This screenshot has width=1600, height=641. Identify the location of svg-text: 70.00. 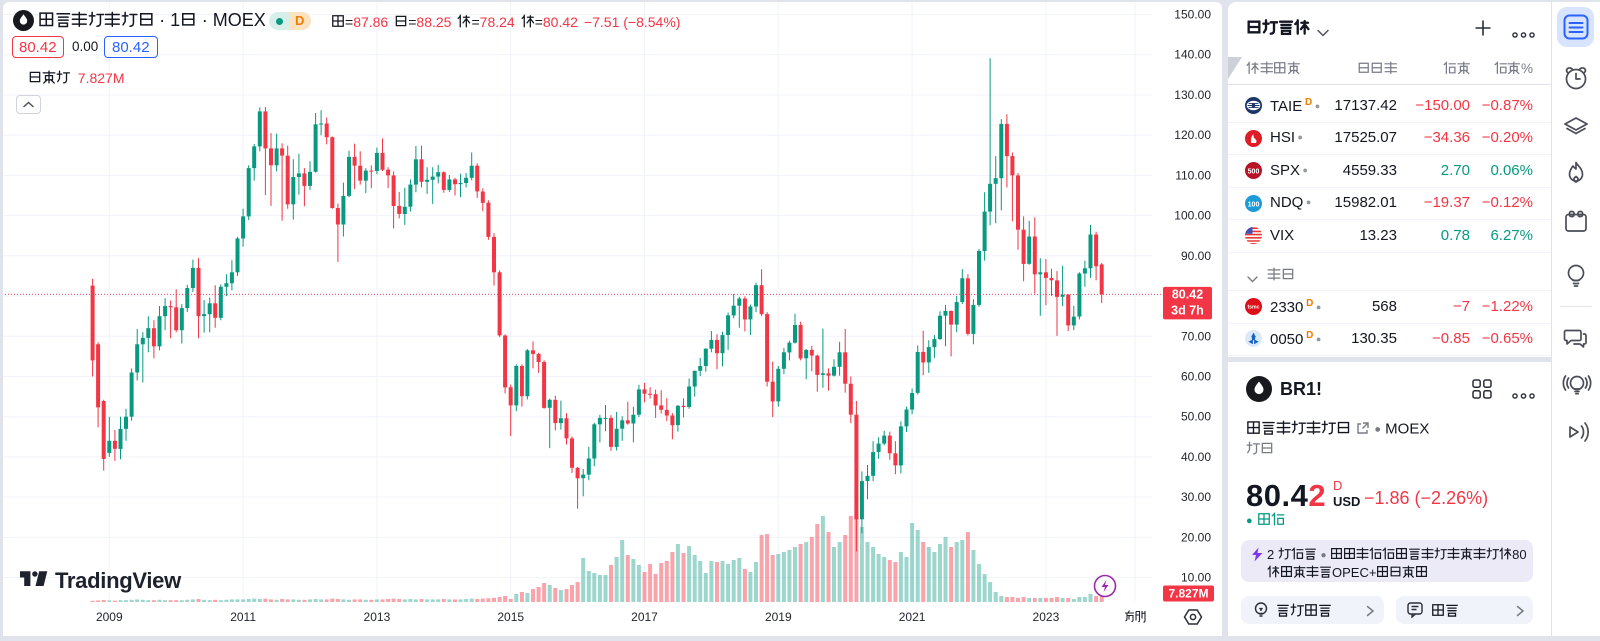
(1196, 336).